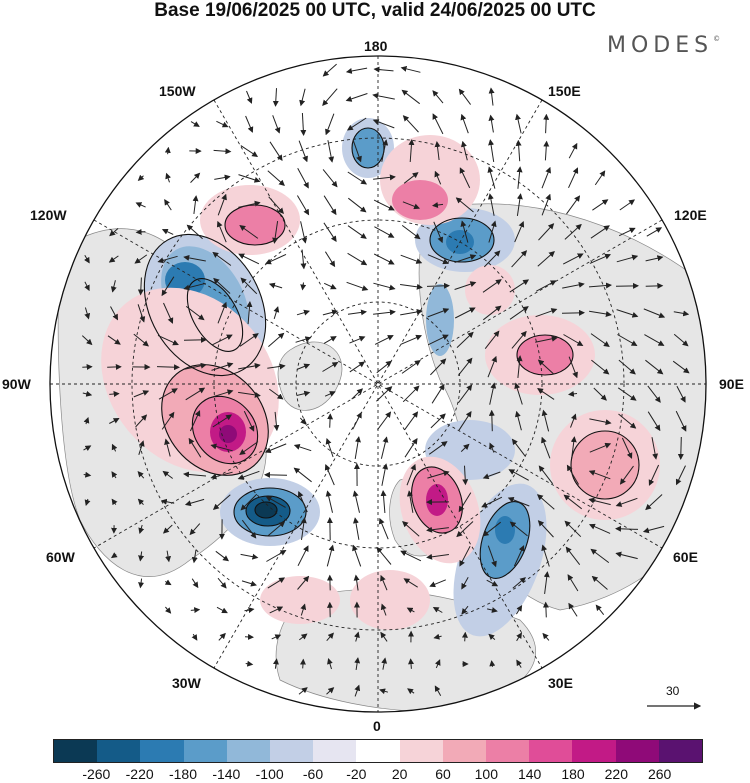 The image size is (750, 783). What do you see at coordinates (443, 774) in the screenshot?
I see `colorbar-tick-label: 60` at bounding box center [443, 774].